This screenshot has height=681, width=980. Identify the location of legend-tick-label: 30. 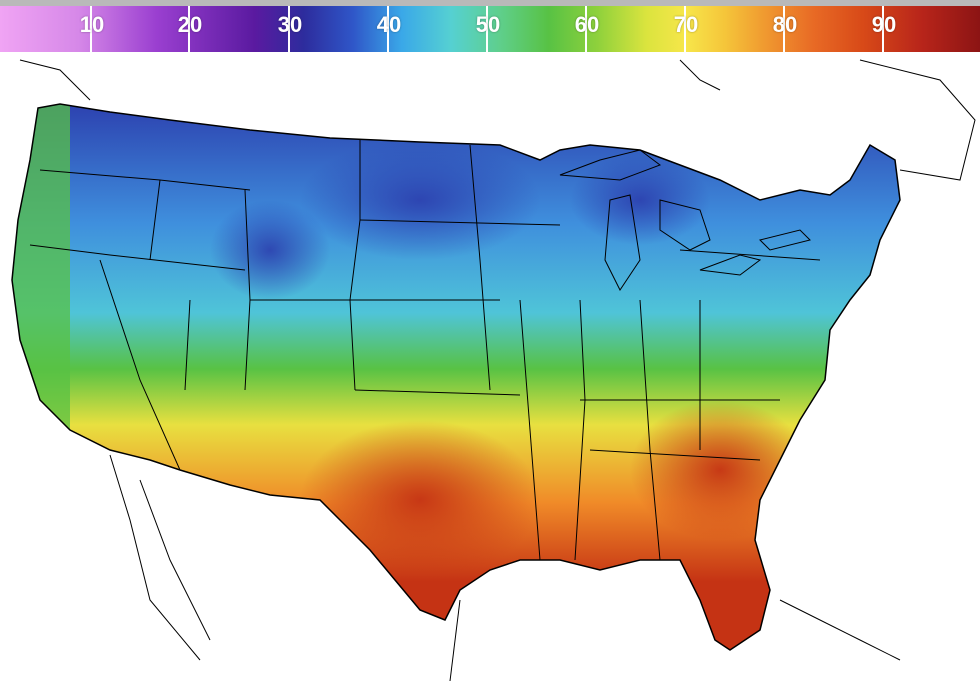
(290, 24).